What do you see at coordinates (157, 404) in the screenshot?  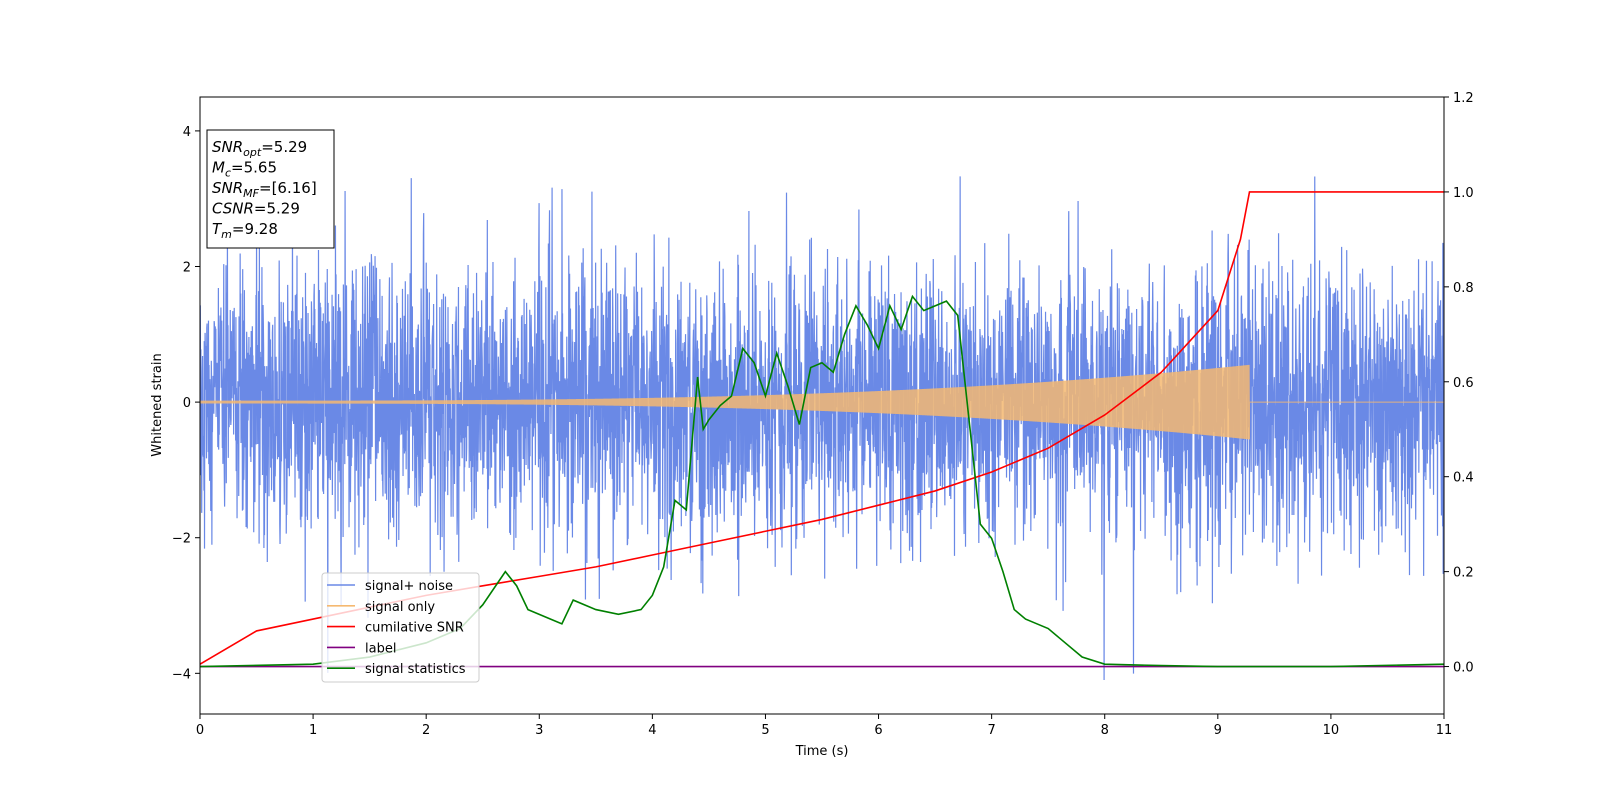 I see `y-axis-label: Whitened strain` at bounding box center [157, 404].